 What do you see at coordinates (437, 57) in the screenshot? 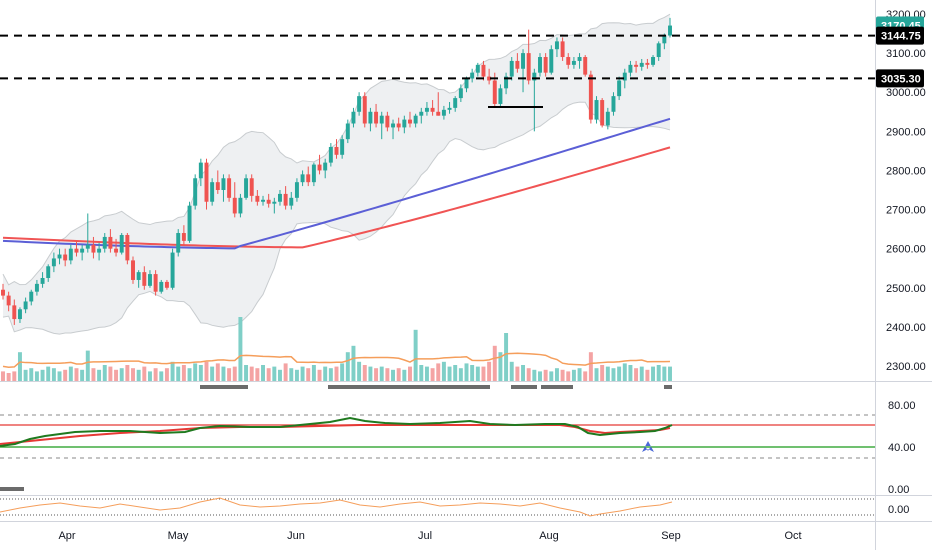
I see `horizontal-levels` at bounding box center [437, 57].